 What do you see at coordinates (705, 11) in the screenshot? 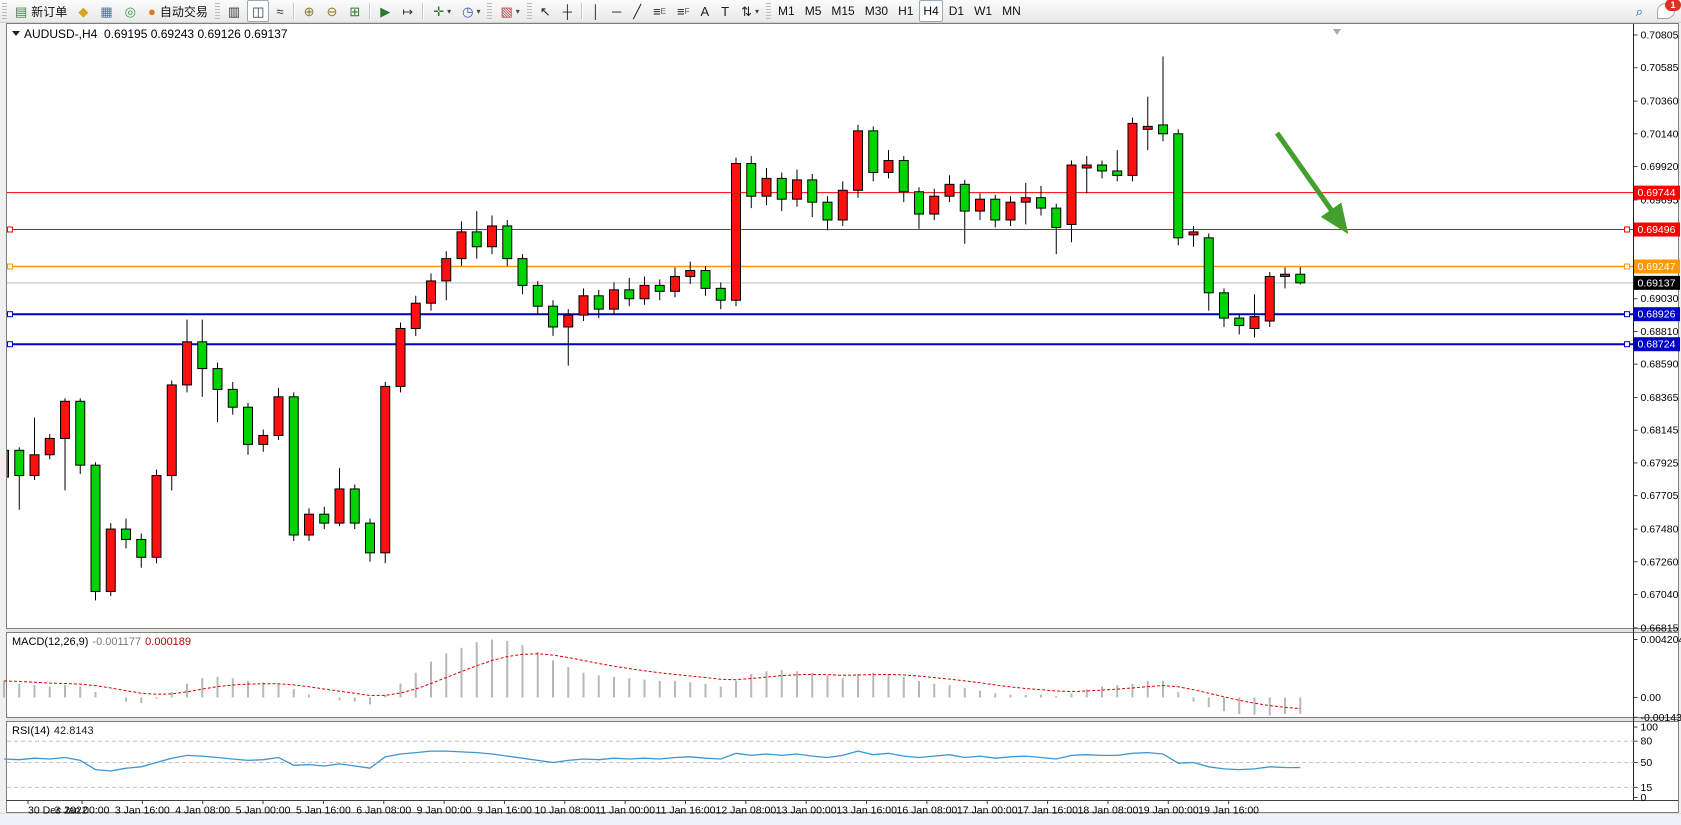
I see `text-tool-button: A` at bounding box center [705, 11].